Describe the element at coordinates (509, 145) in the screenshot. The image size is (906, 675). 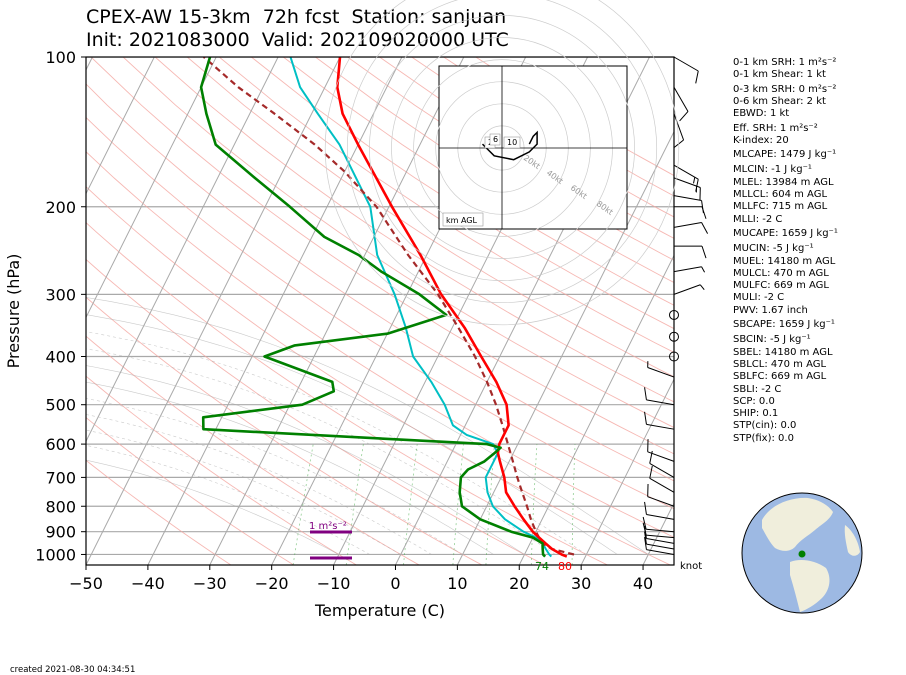
I see `hodograph-trace` at that location.